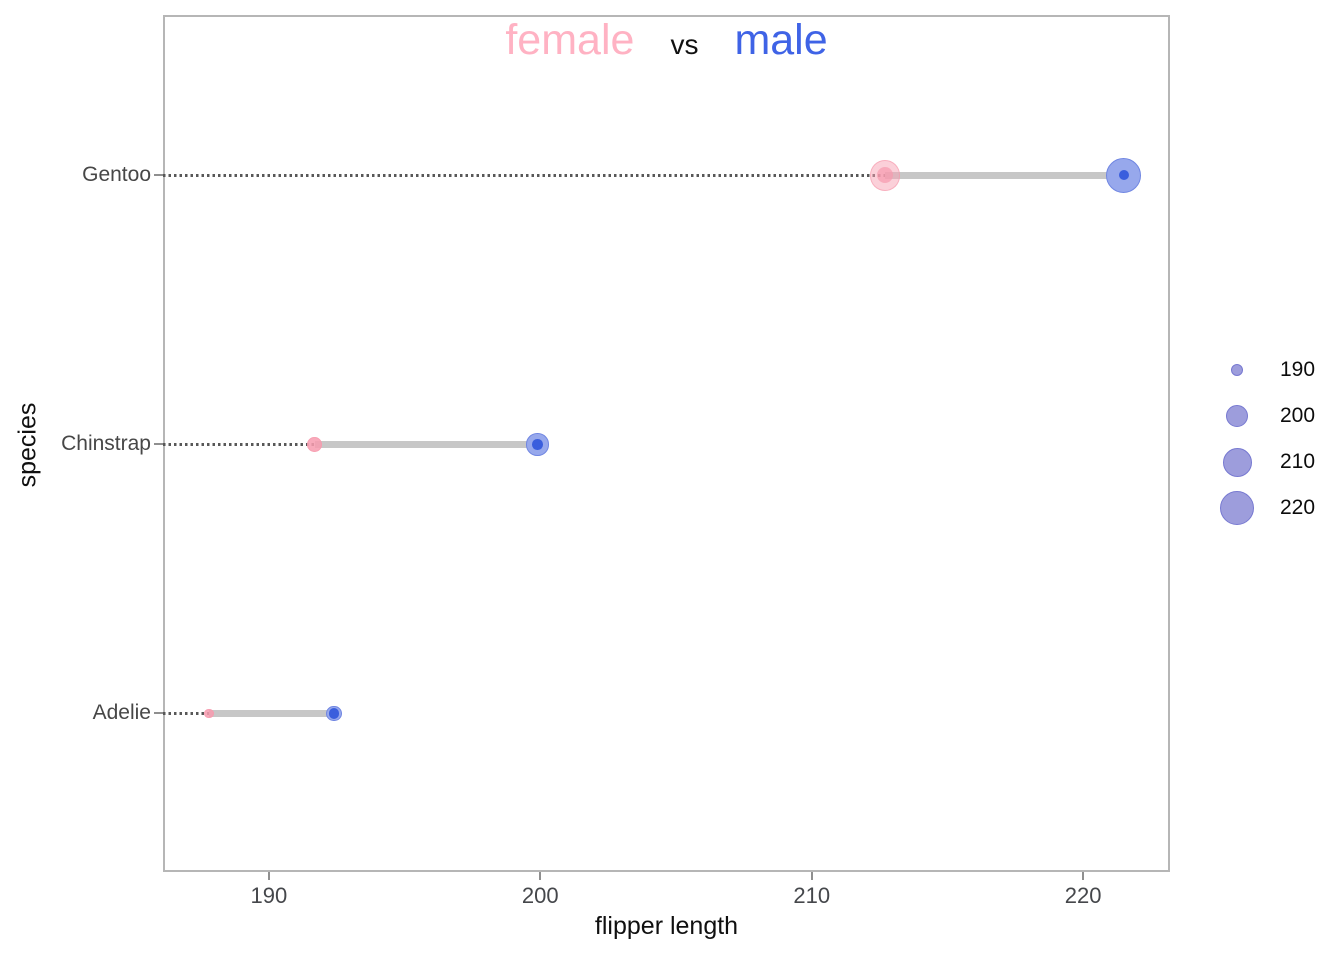  Describe the element at coordinates (239, 444) in the screenshot. I see `leader-line-chinstrap` at that location.